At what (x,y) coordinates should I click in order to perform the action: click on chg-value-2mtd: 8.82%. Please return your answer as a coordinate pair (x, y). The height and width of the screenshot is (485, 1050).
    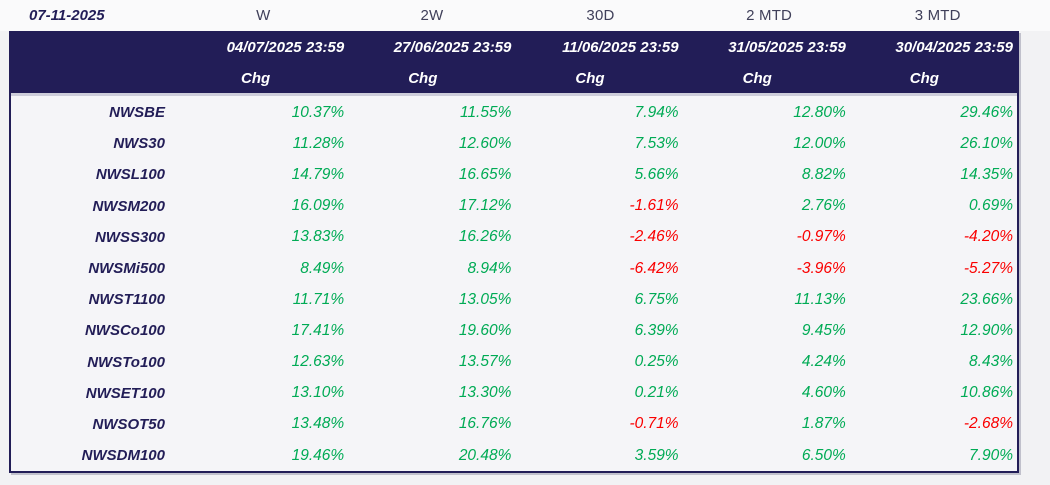
    Looking at the image, I should click on (823, 174).